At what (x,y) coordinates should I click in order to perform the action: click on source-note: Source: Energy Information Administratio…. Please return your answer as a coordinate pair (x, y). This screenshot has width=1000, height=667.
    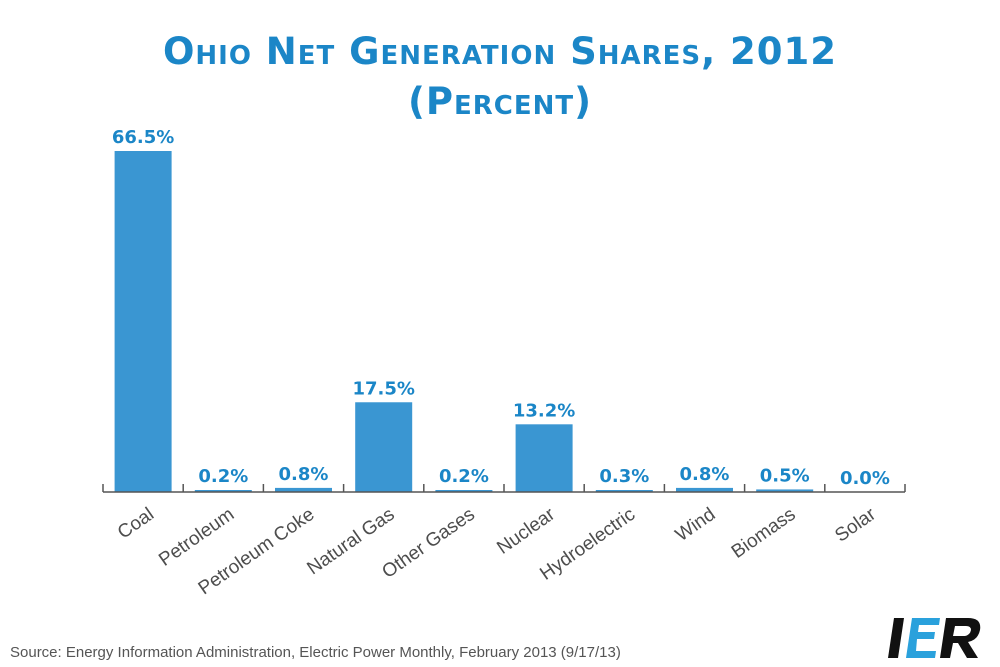
    Looking at the image, I should click on (315, 652).